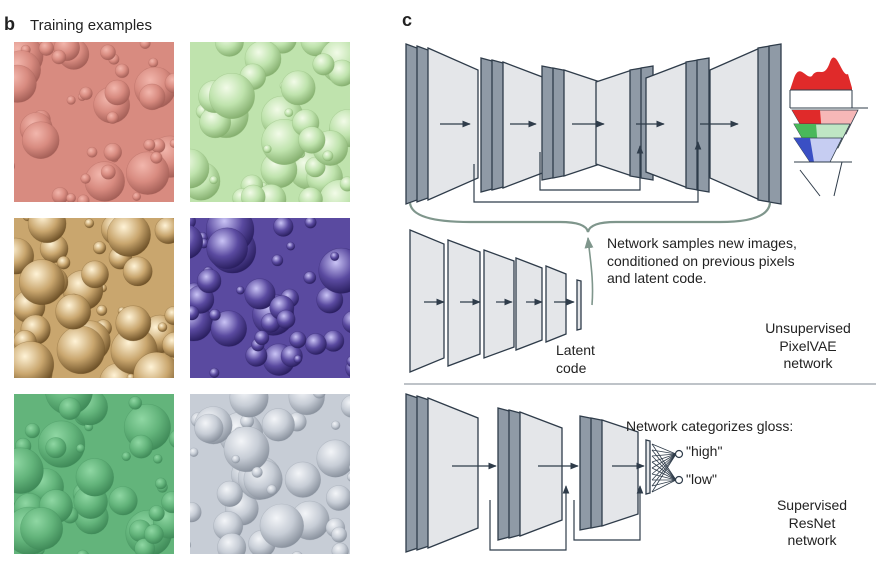 The image size is (880, 568). I want to click on resnet-caption: Network categorizes gloss:, so click(710, 426).